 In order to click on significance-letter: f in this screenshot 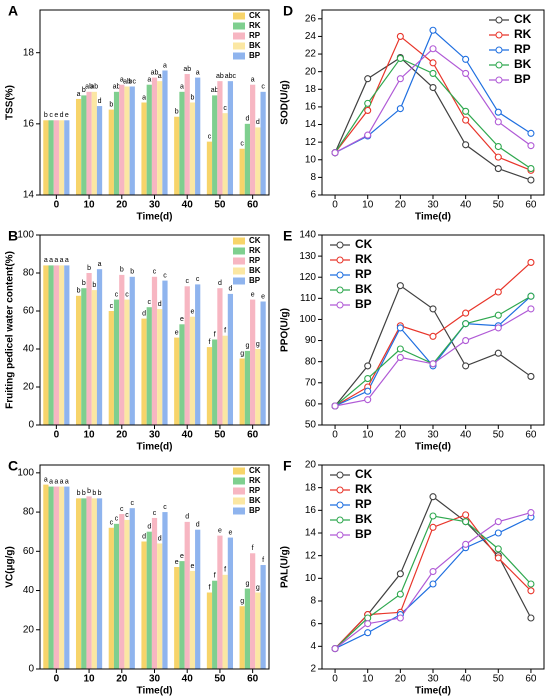, I will do `click(253, 548)`.